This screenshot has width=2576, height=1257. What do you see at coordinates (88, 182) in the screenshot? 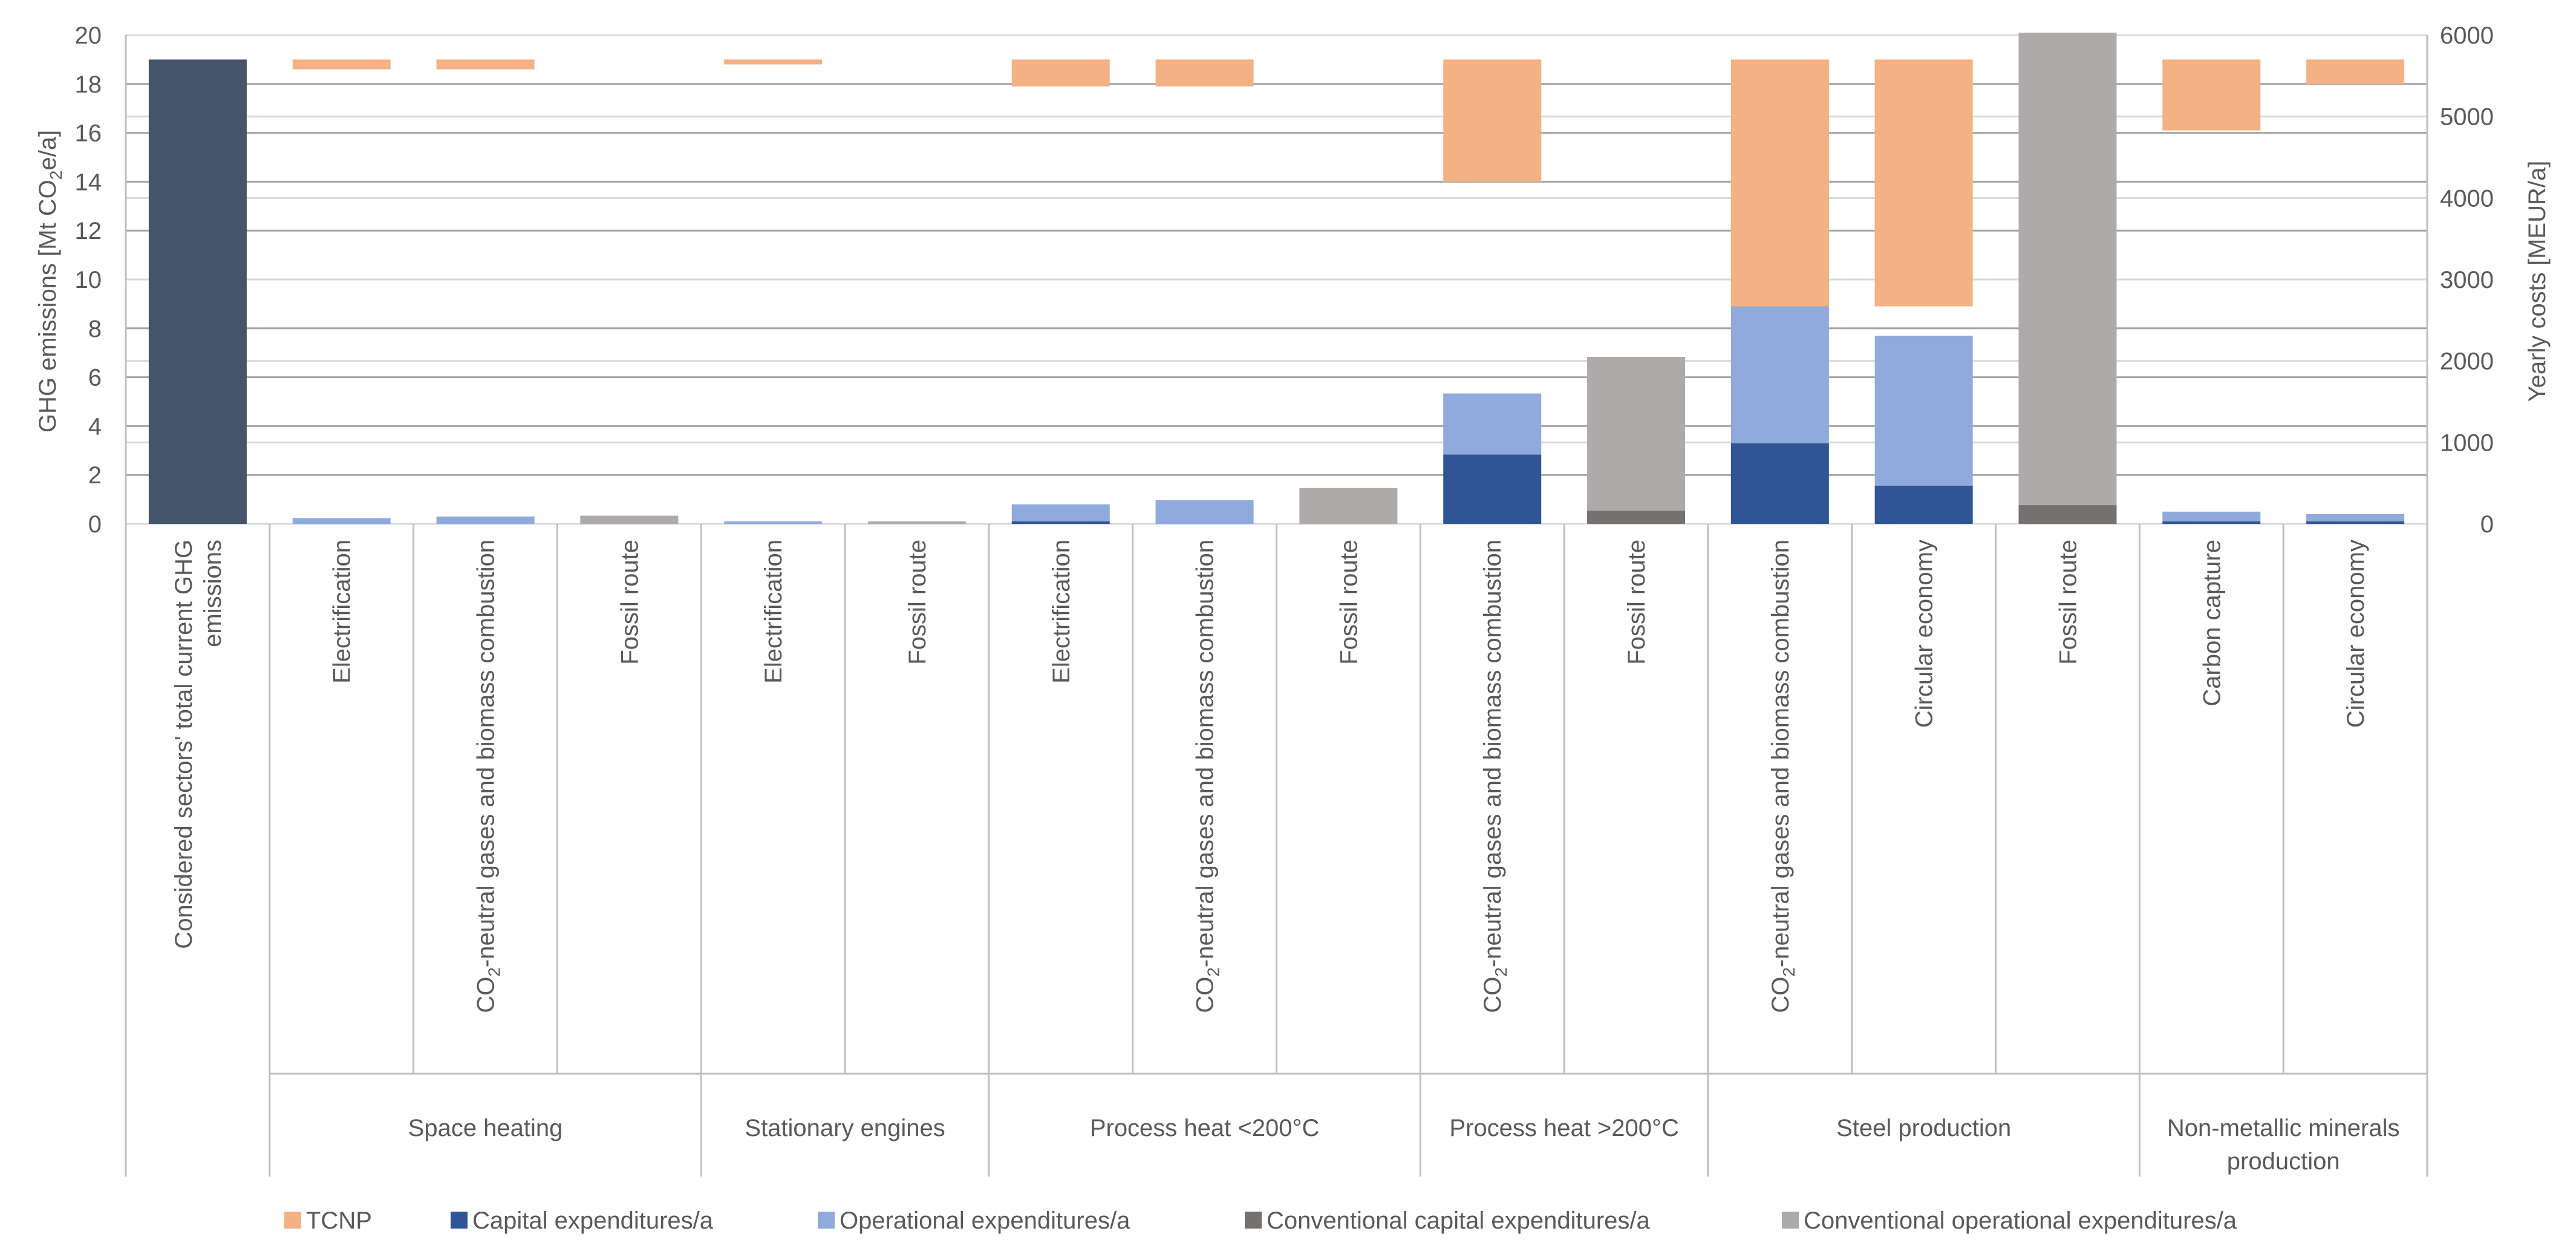
I see `tick-label-left: 14` at bounding box center [88, 182].